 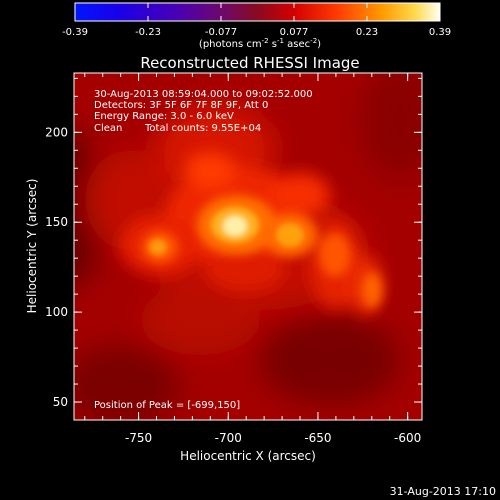 I want to click on colorbar-ticks, so click(x=257, y=12).